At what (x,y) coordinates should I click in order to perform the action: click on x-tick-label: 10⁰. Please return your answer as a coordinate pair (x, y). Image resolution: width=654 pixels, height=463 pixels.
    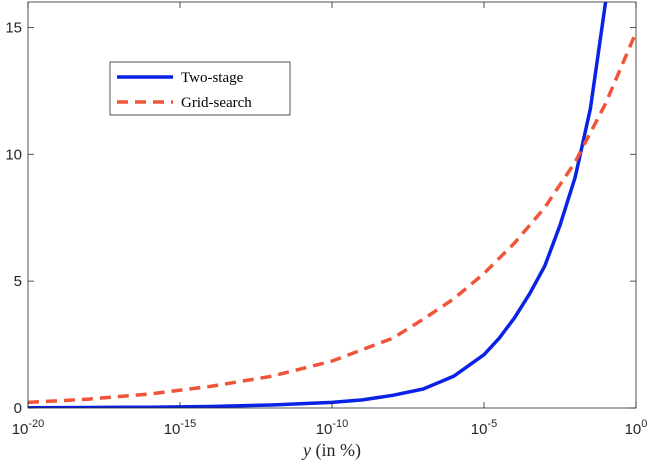
    Looking at the image, I should click on (636, 428).